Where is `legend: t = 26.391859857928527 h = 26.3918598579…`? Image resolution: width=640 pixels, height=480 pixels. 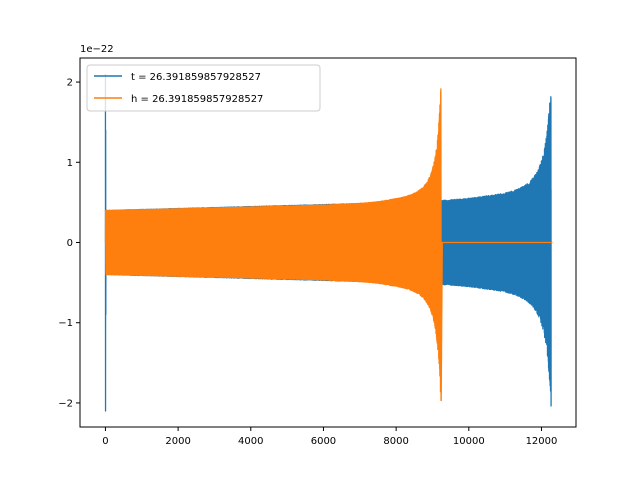 legend: t = 26.391859857928527 h = 26.3918598579… is located at coordinates (203, 88).